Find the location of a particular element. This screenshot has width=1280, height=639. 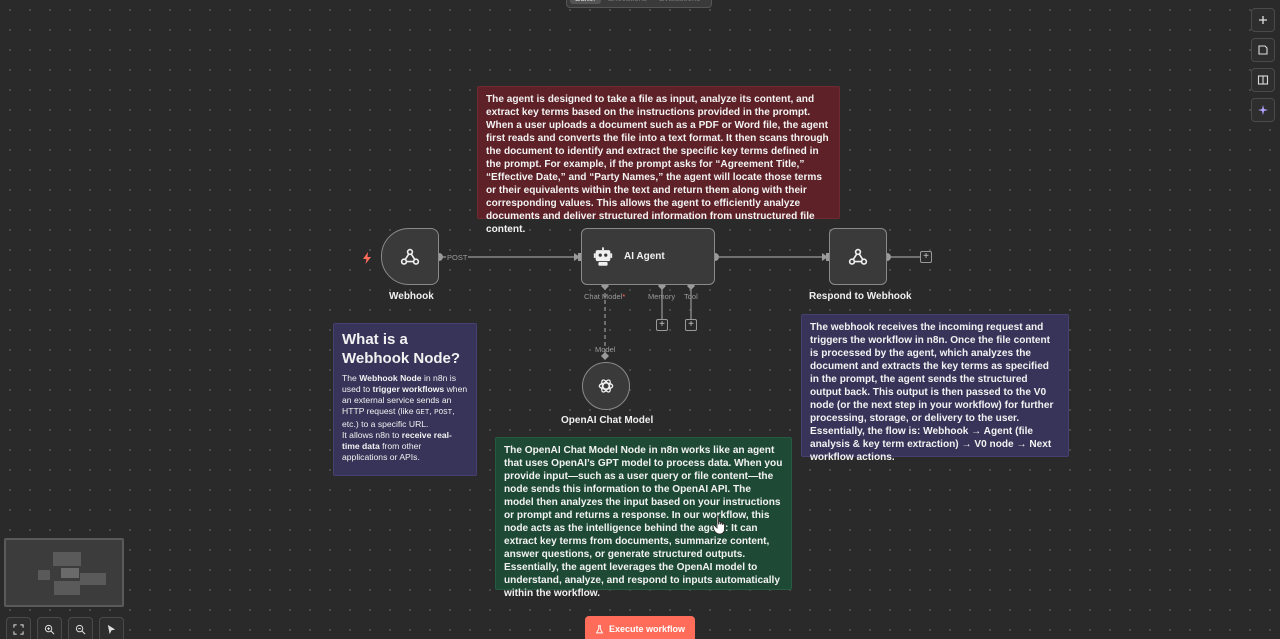

openai-icon is located at coordinates (606, 386).